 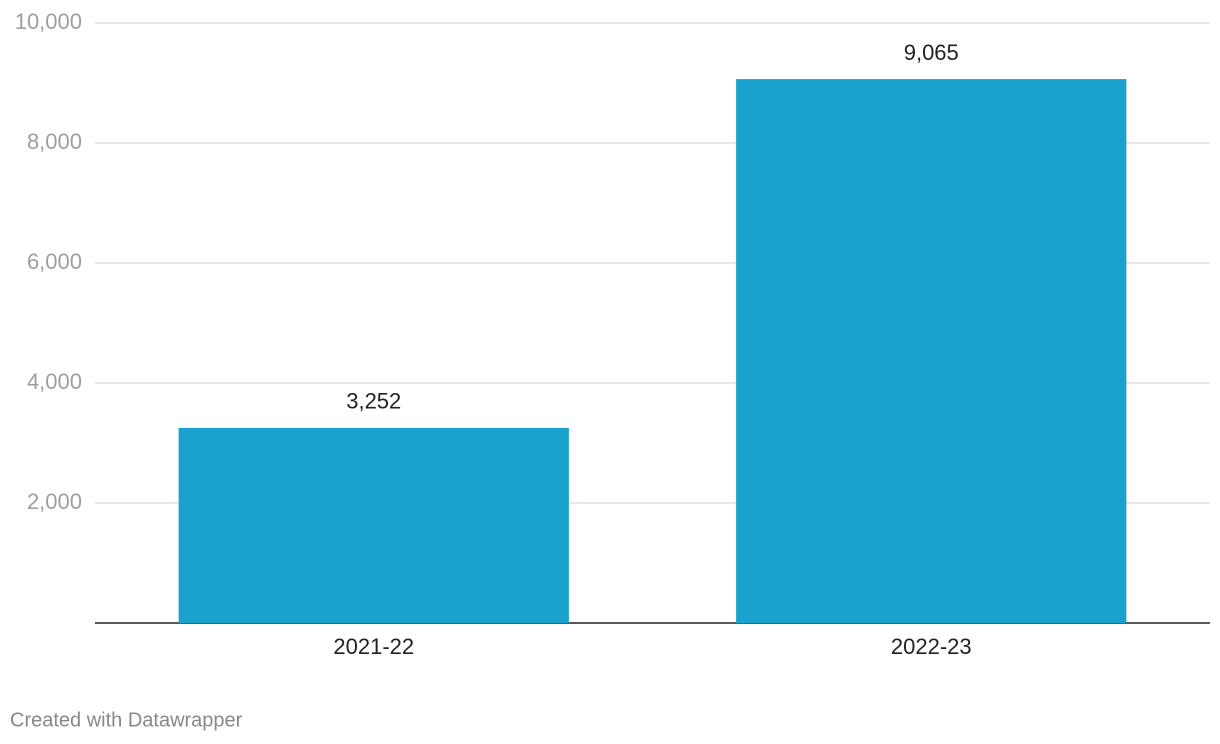 What do you see at coordinates (931, 646) in the screenshot?
I see `x-tick-label: 2022-23` at bounding box center [931, 646].